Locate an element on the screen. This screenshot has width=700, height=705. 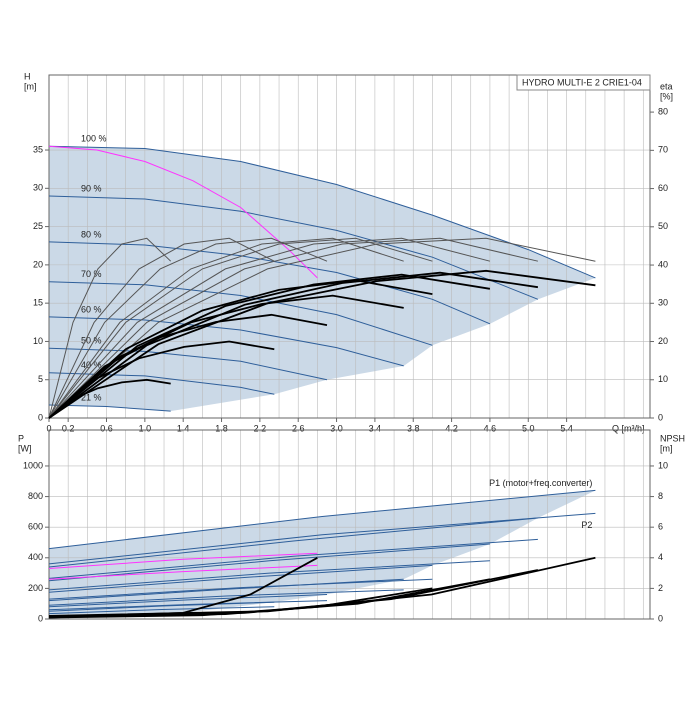
y-tick-label: 0 is located at coordinates (40, 618).